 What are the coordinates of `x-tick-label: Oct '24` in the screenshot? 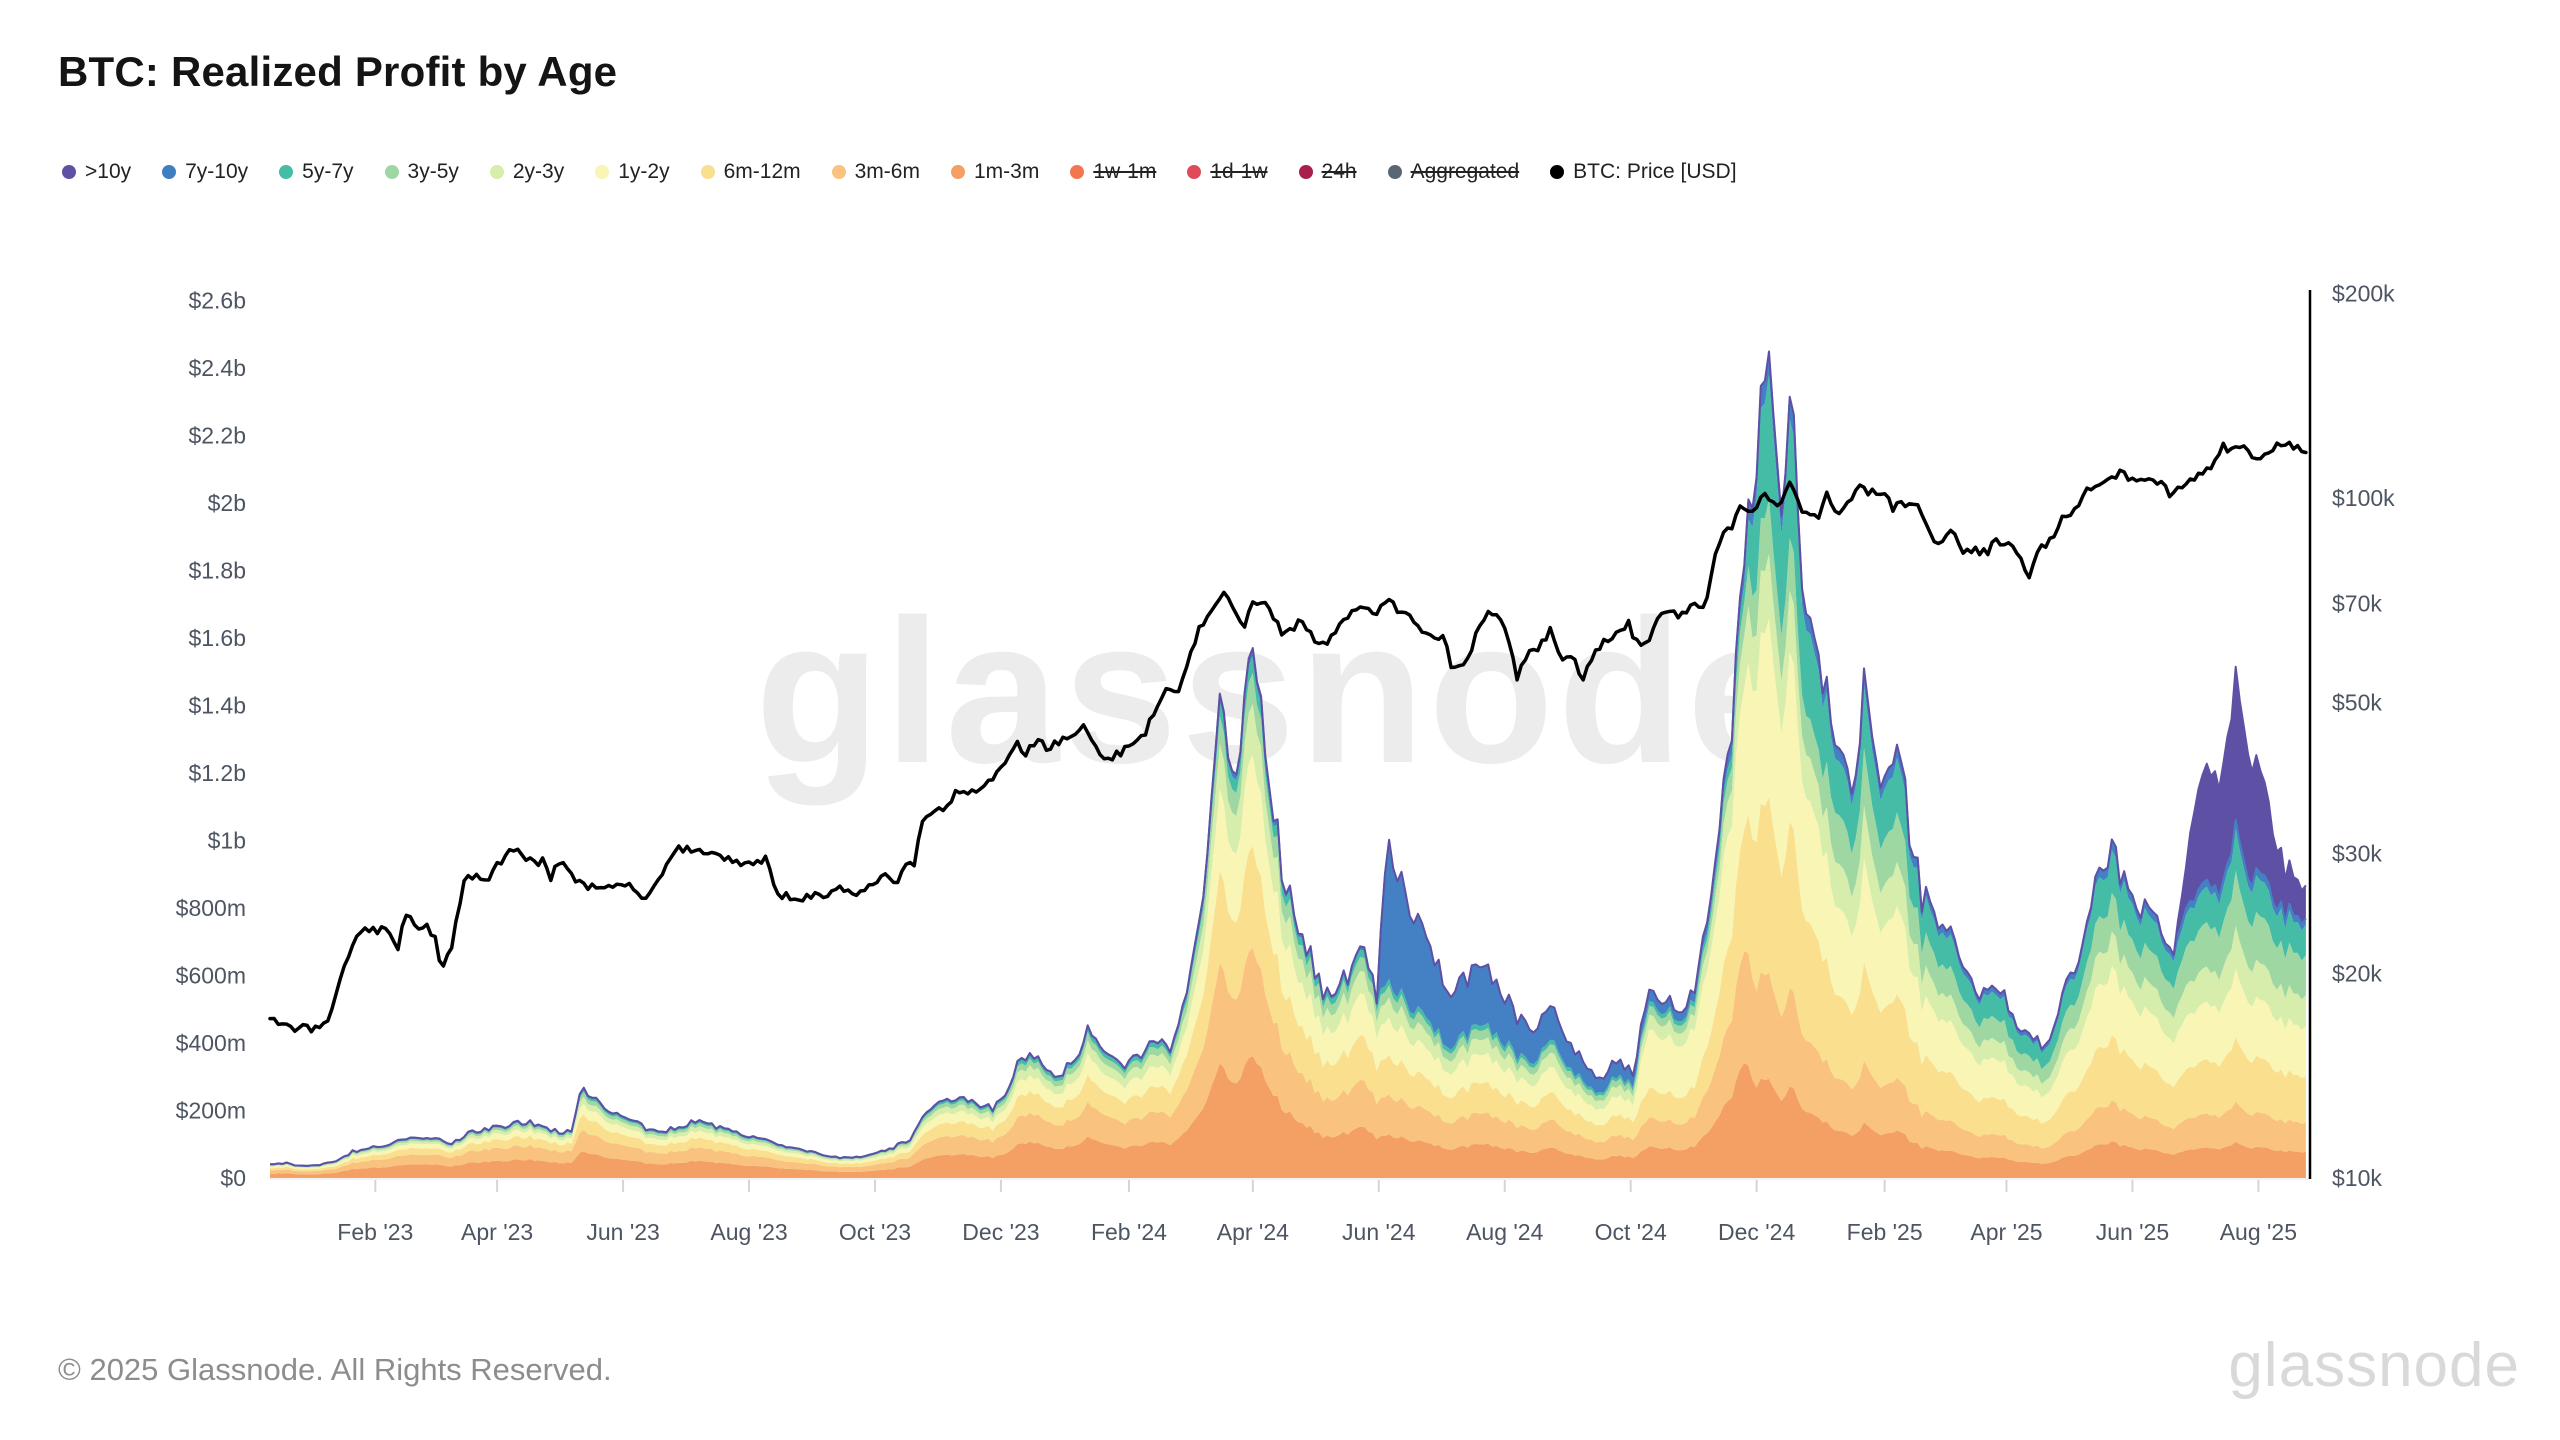 It's located at (1631, 1232).